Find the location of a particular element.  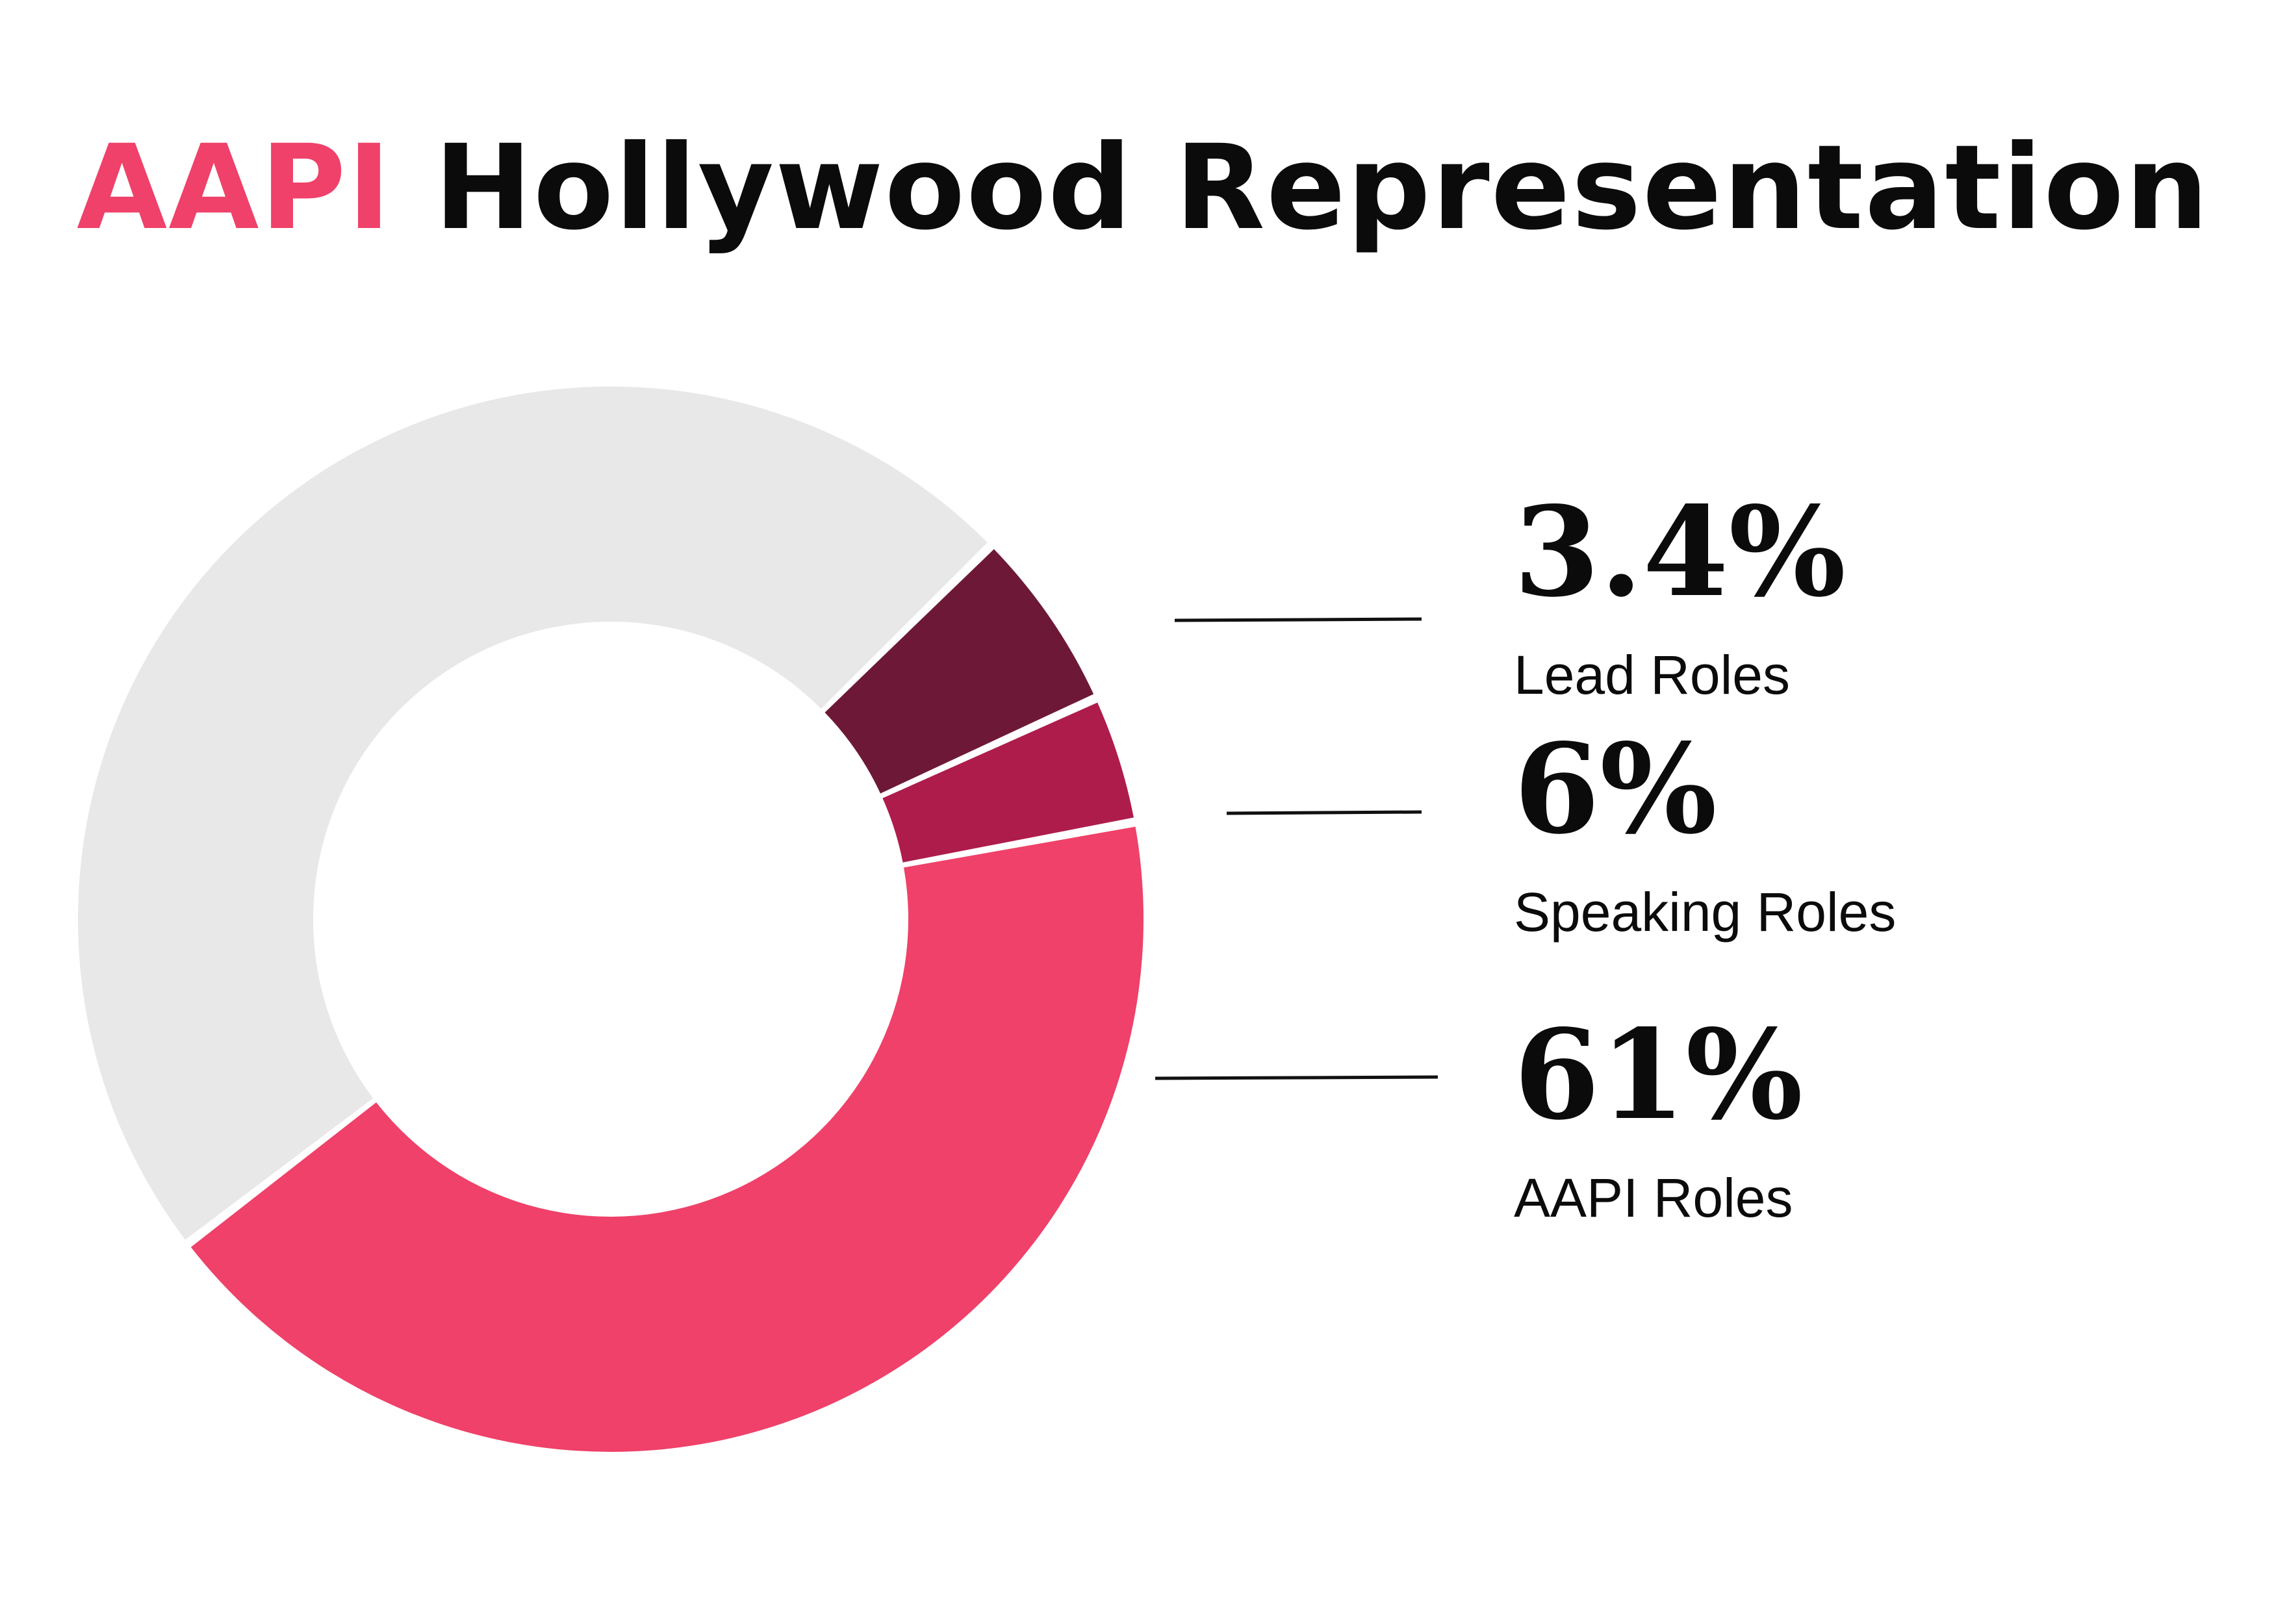

label-aapi-roles: AAPI Roles is located at coordinates (1653, 1197).